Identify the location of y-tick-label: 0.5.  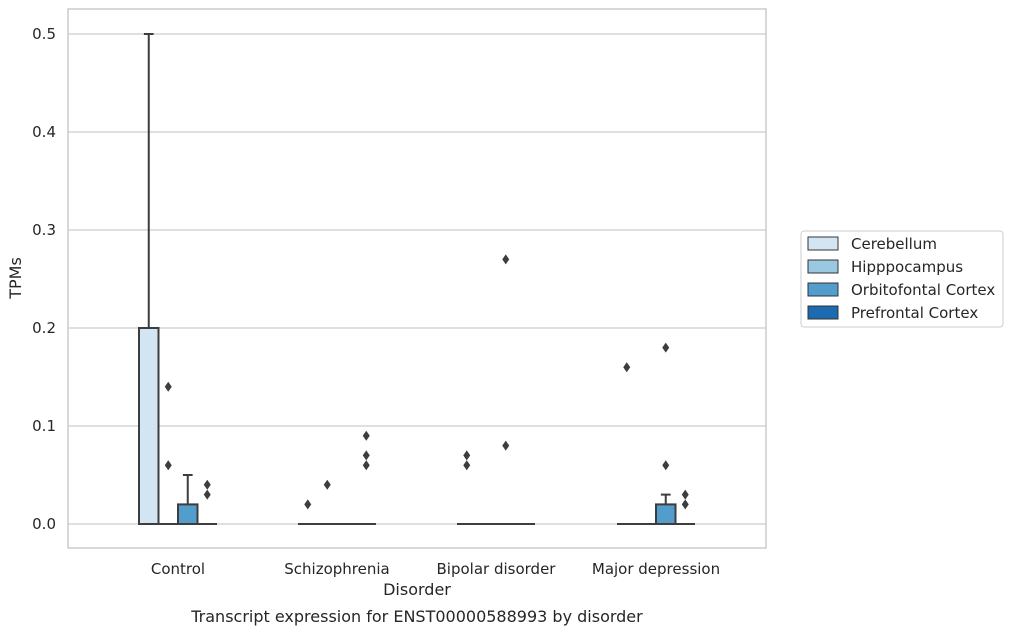
(44, 34).